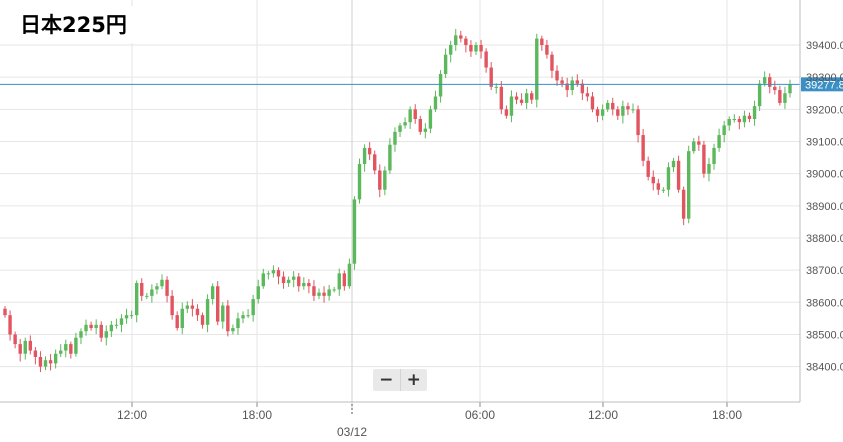 Image resolution: width=843 pixels, height=442 pixels. Describe the element at coordinates (824, 46) in the screenshot. I see `y-tick-label: 39400.0` at that location.